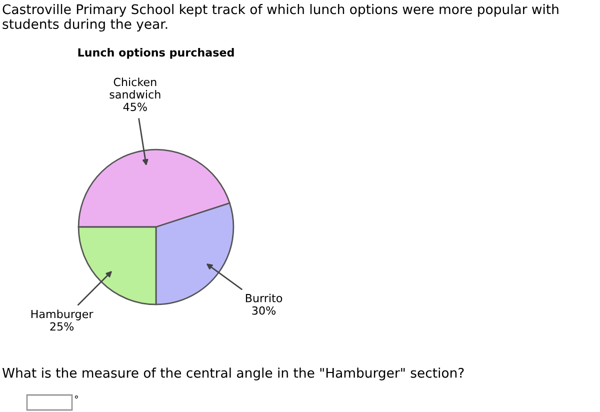 This screenshot has height=412, width=600. Describe the element at coordinates (62, 315) in the screenshot. I see `slice-label: Hamburger` at that location.